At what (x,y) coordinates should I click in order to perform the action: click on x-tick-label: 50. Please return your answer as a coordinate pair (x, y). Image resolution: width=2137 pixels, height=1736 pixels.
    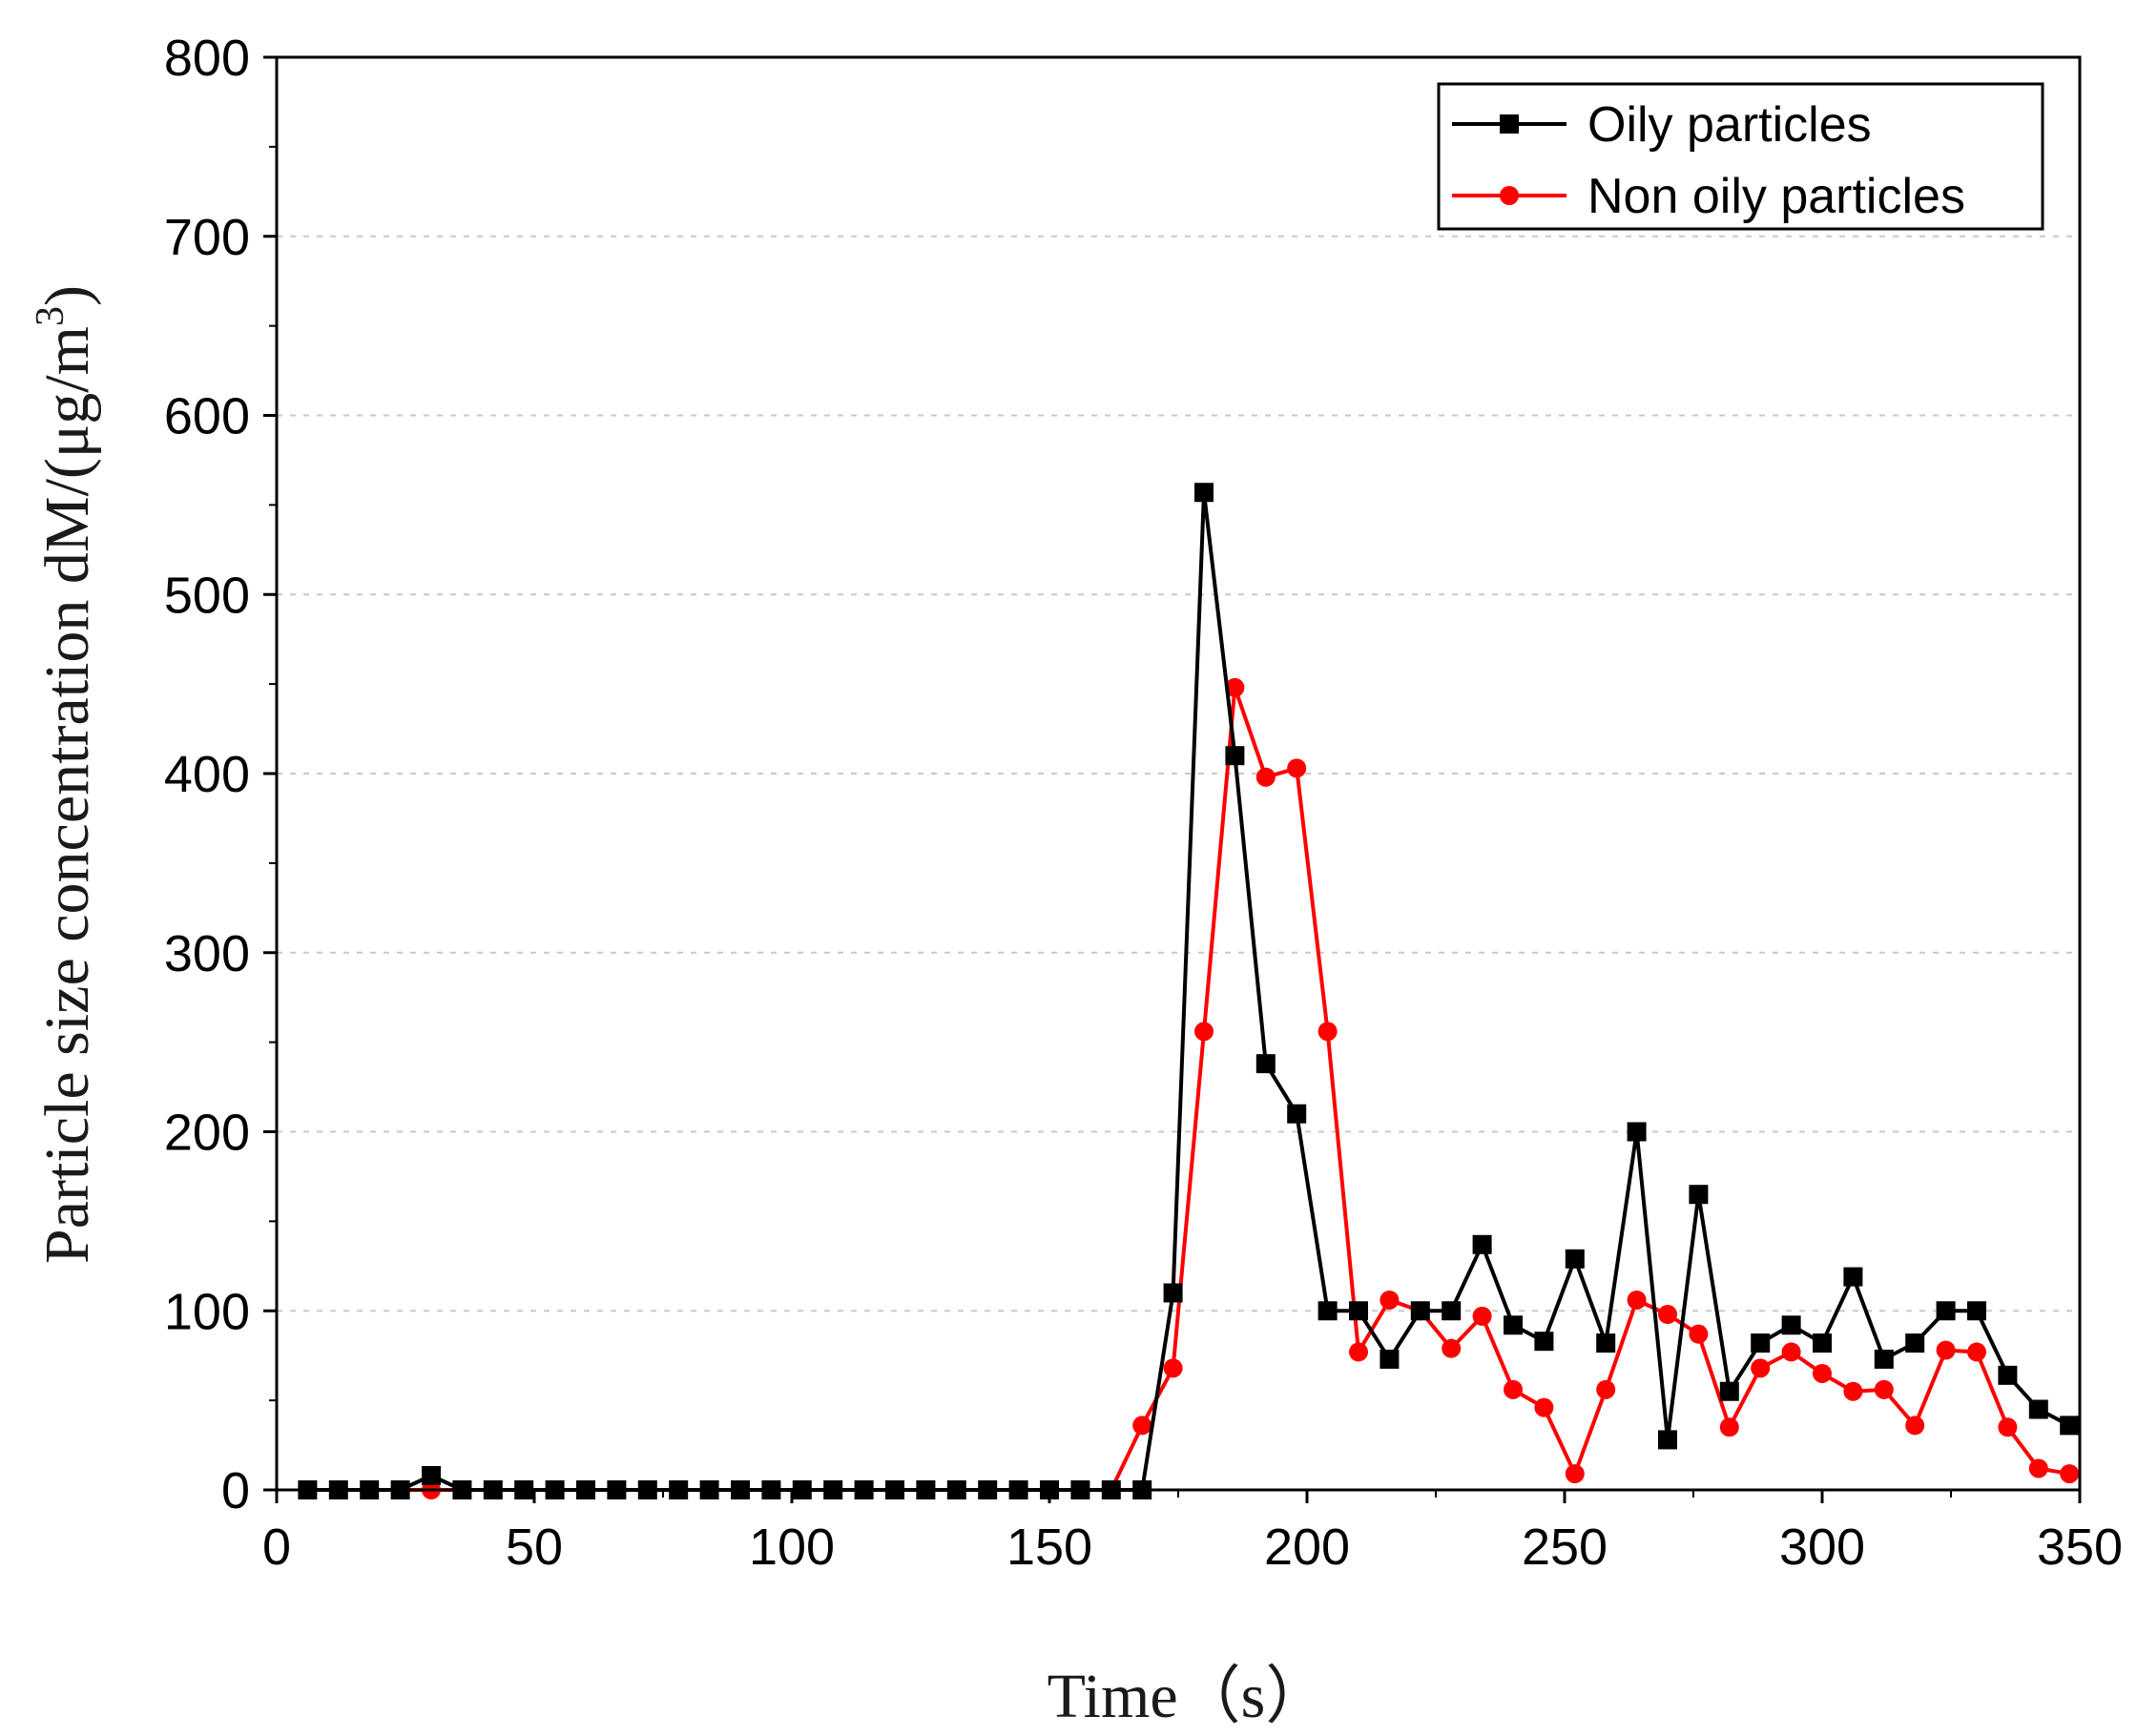
    Looking at the image, I should click on (534, 1547).